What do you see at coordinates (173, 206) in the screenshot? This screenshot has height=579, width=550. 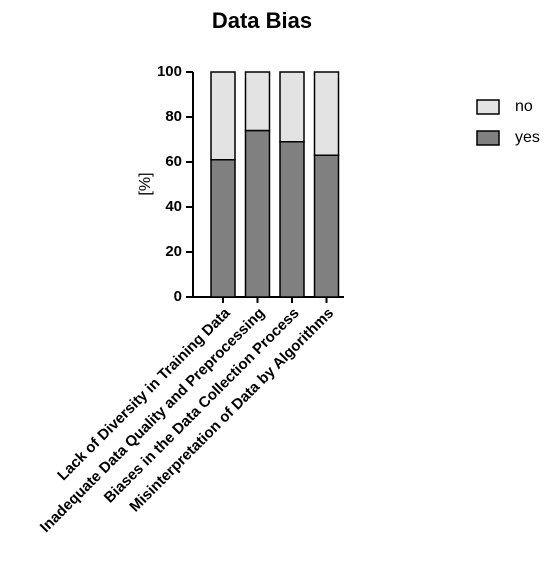 I see `y-tick-label: 40` at bounding box center [173, 206].